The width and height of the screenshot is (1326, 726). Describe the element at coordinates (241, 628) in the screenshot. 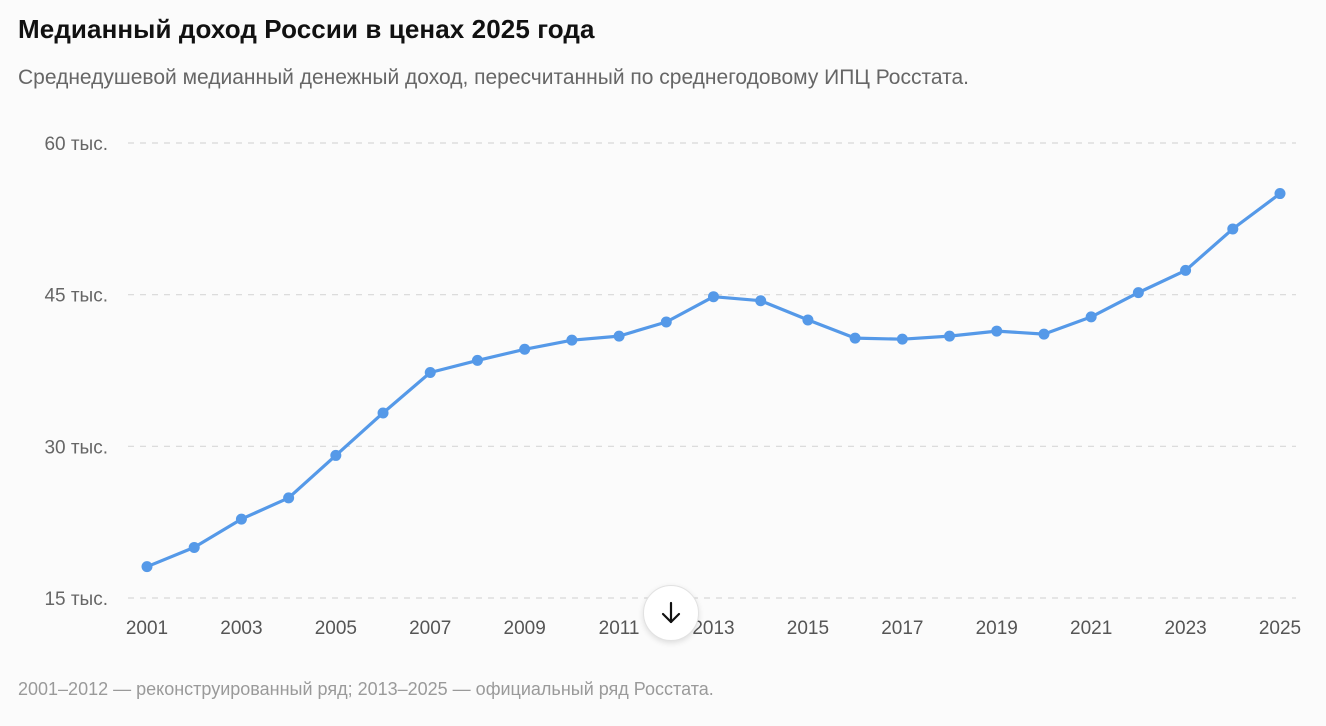

I see `x-tick-label: 2003` at that location.